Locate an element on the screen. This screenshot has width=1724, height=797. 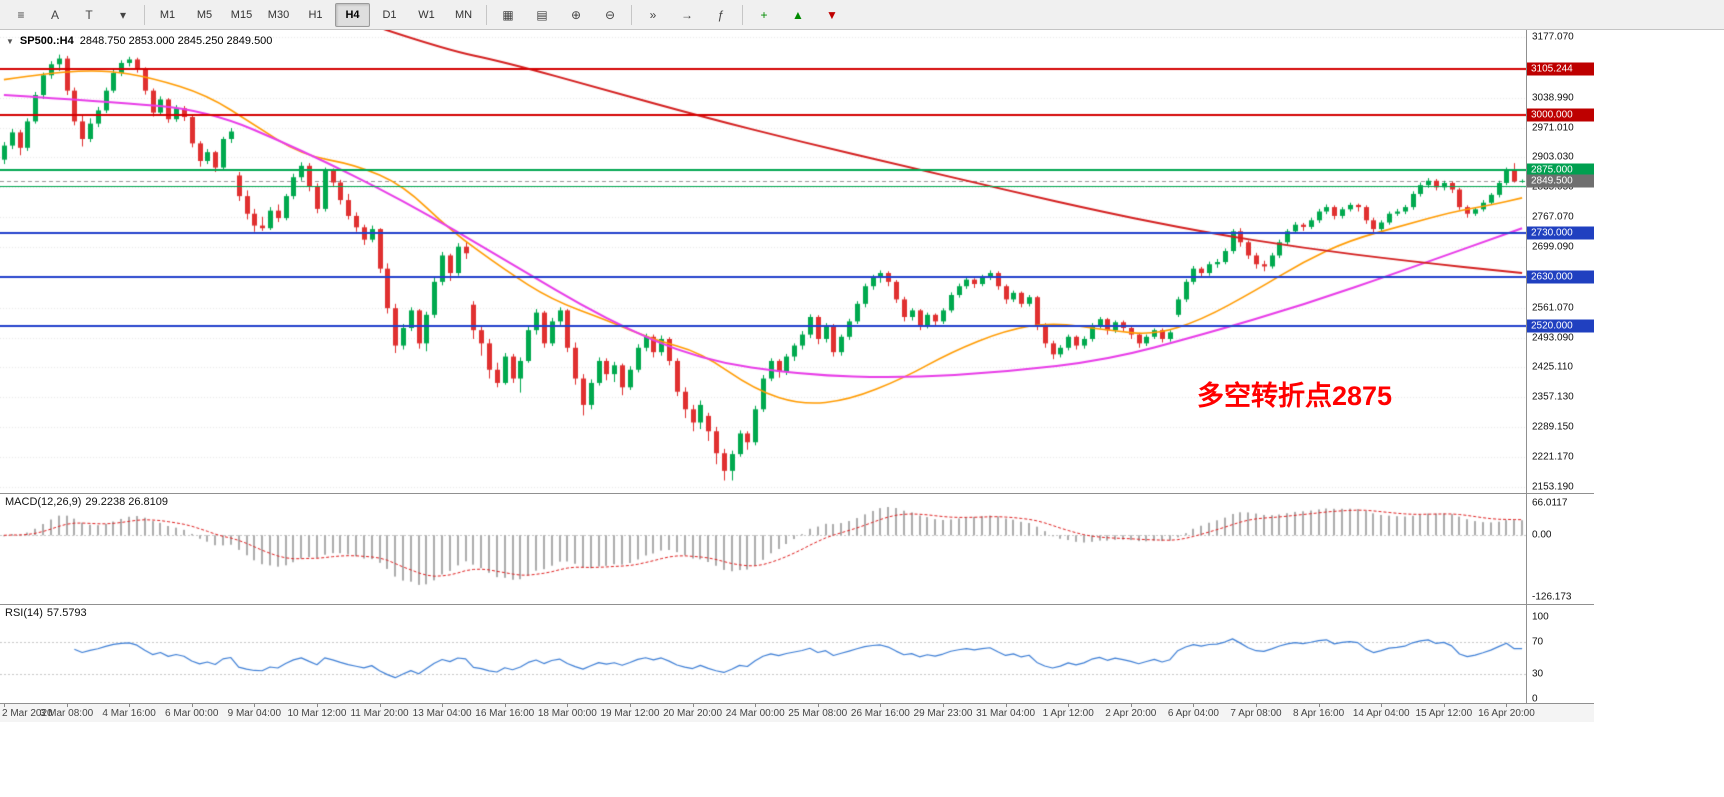
price-badge-3105.244: 3105.244 is located at coordinates (1560, 69).